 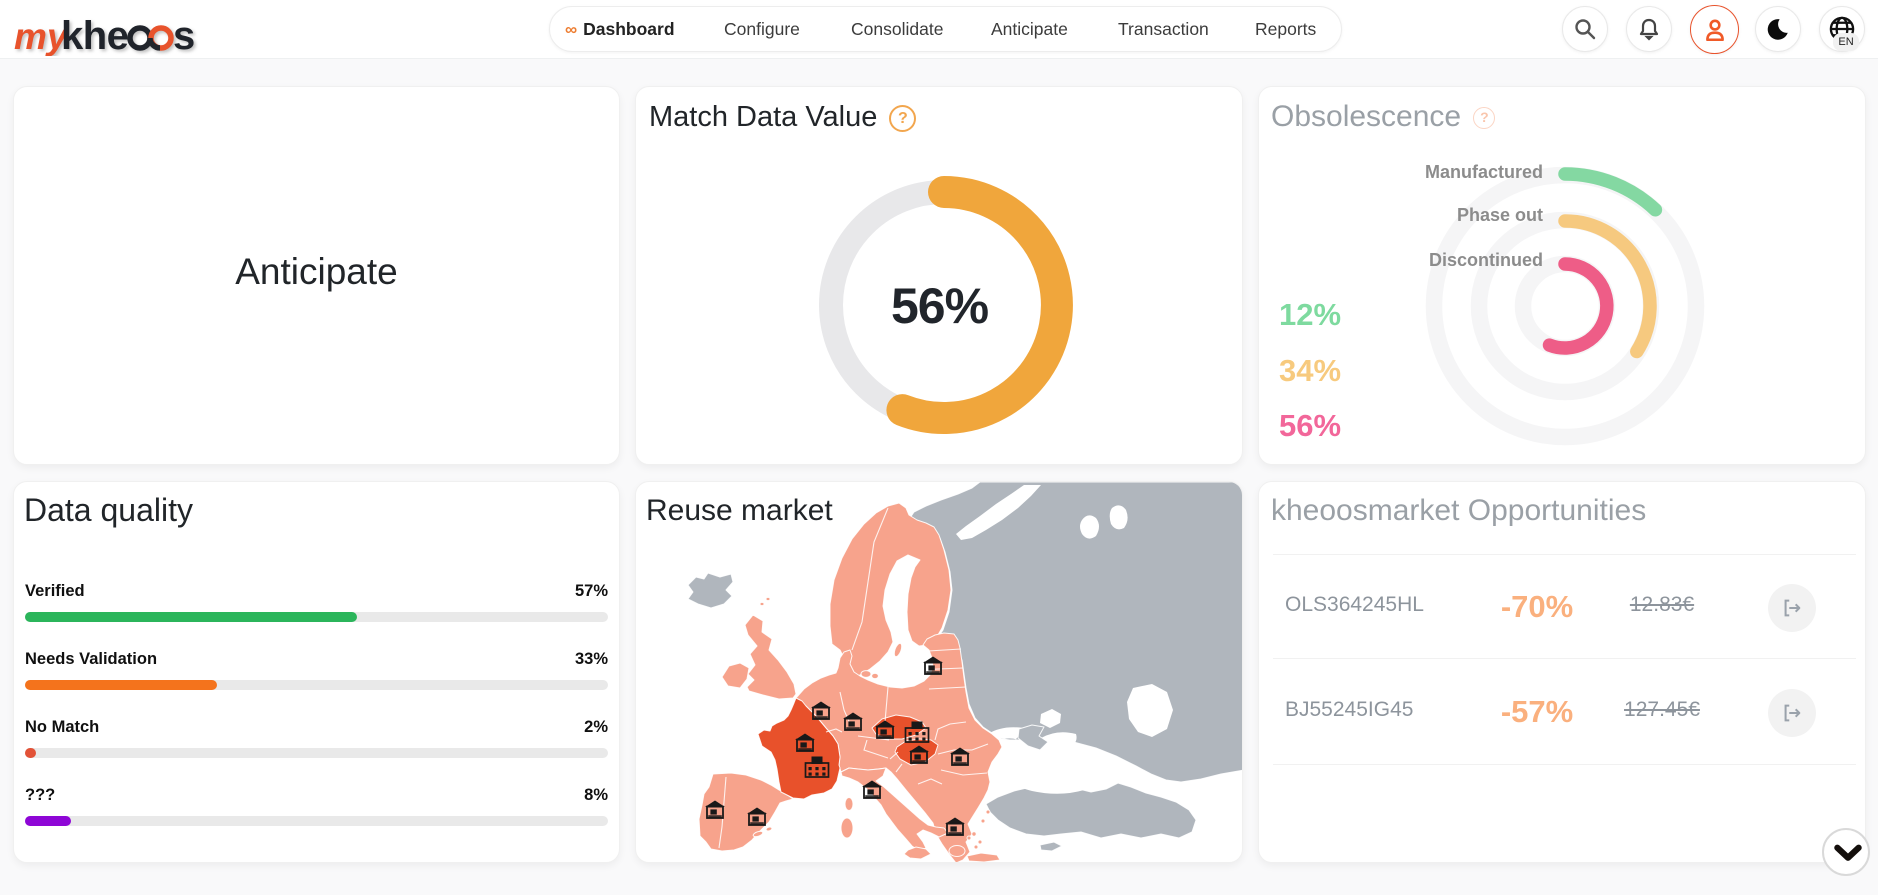 What do you see at coordinates (184, 35) in the screenshot?
I see `svg-text: s` at bounding box center [184, 35].